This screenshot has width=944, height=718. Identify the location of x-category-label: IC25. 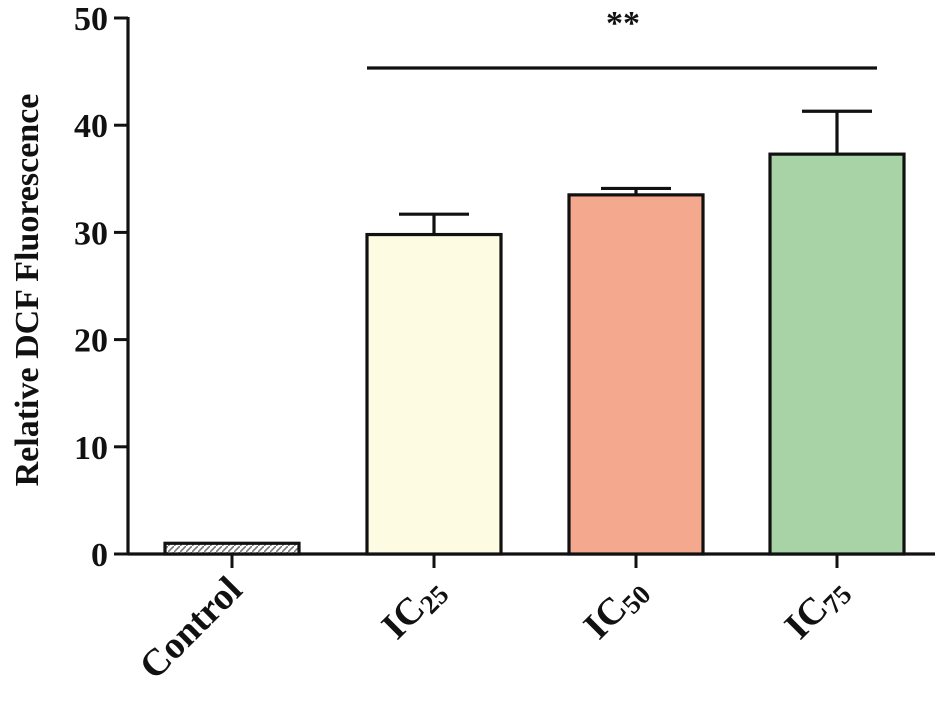
(414, 609).